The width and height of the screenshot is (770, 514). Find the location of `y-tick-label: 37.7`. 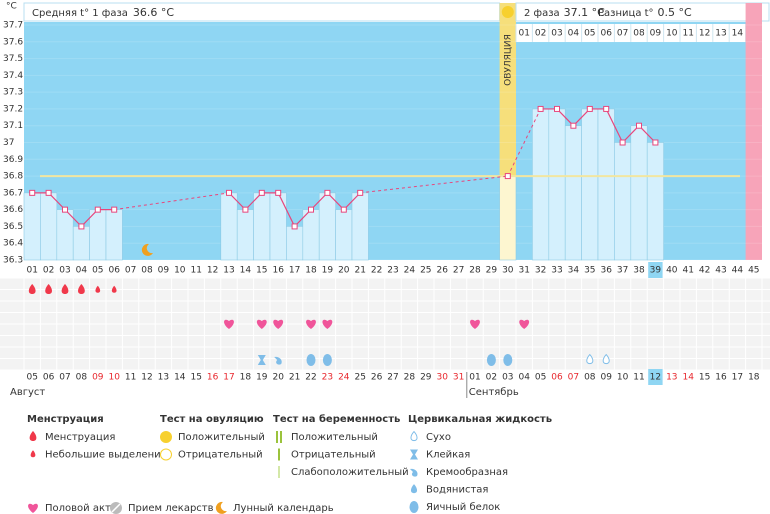

y-tick-label: 37.7 is located at coordinates (13, 26).